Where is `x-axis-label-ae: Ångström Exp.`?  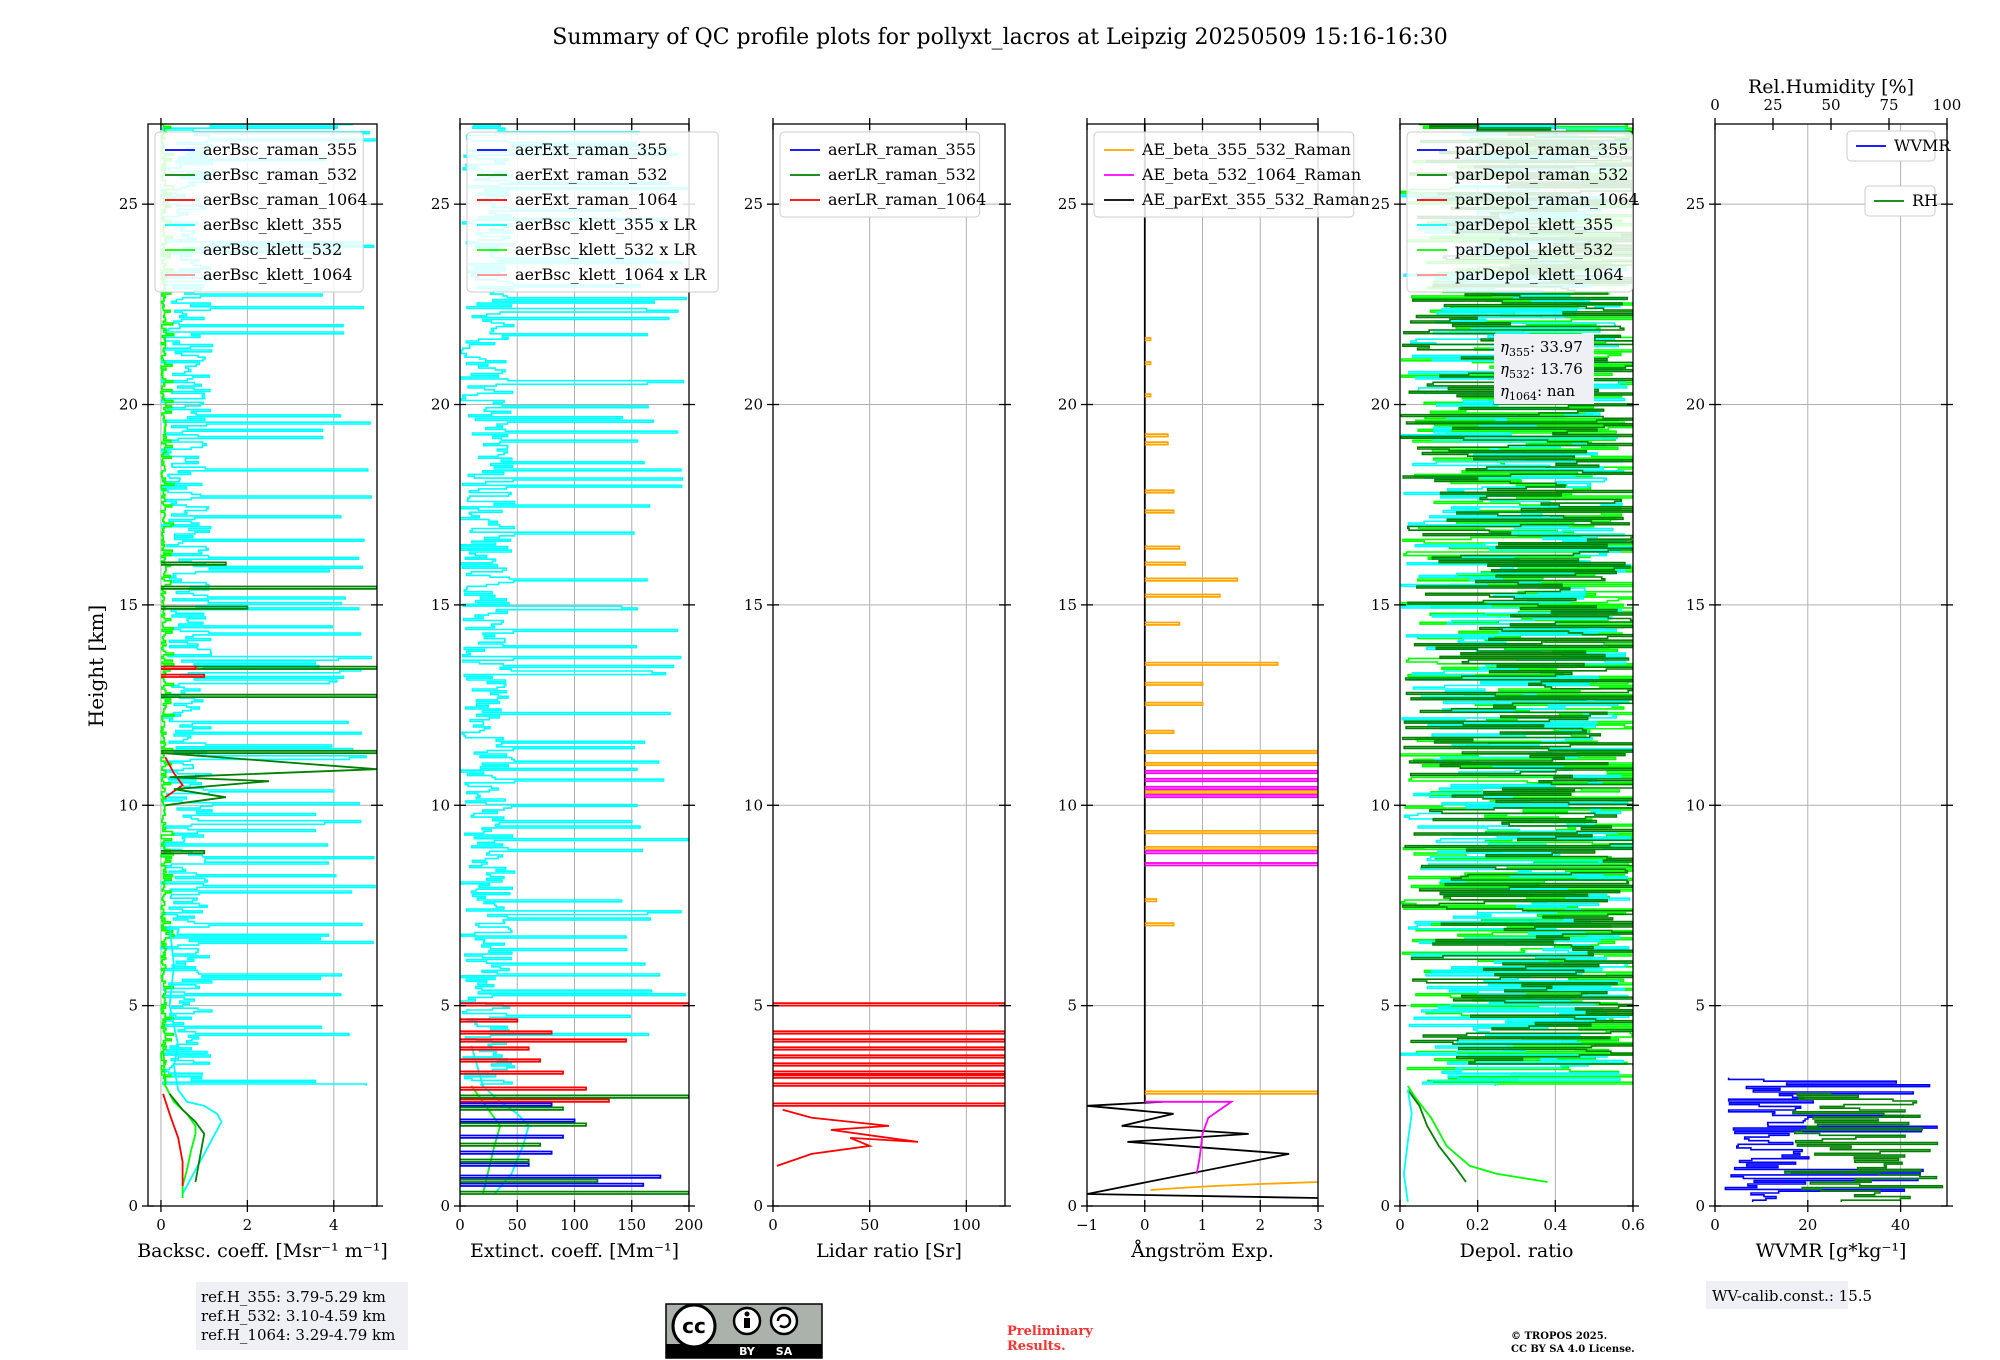
x-axis-label-ae: Ångström Exp. is located at coordinates (1202, 1251).